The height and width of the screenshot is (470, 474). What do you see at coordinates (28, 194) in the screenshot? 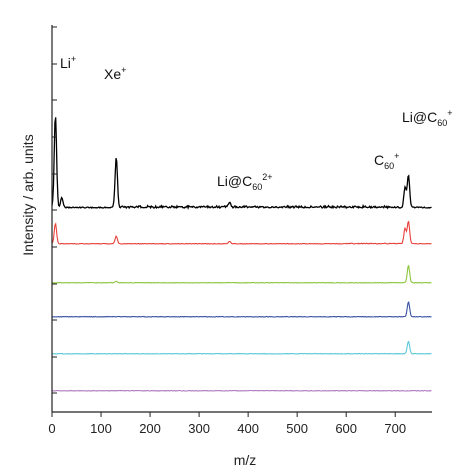
I see `y-axis-title: Intensity / arb. units` at bounding box center [28, 194].